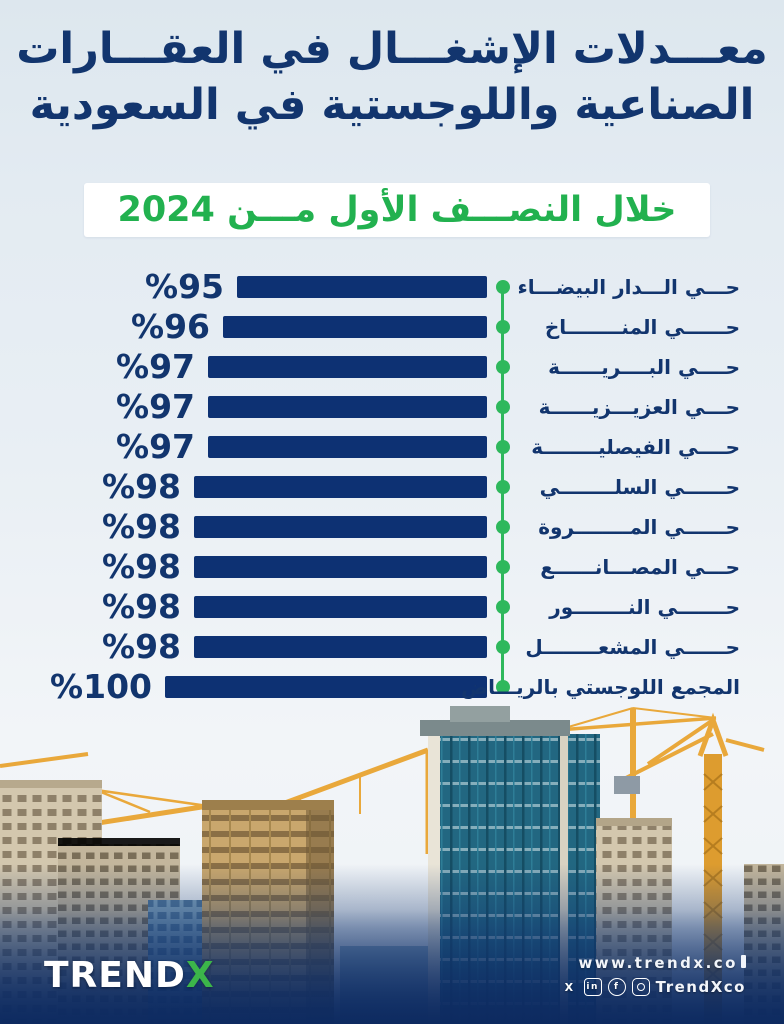 The height and width of the screenshot is (1024, 784). I want to click on district-label: حــــــي السلــــــــي, so click(639, 487).